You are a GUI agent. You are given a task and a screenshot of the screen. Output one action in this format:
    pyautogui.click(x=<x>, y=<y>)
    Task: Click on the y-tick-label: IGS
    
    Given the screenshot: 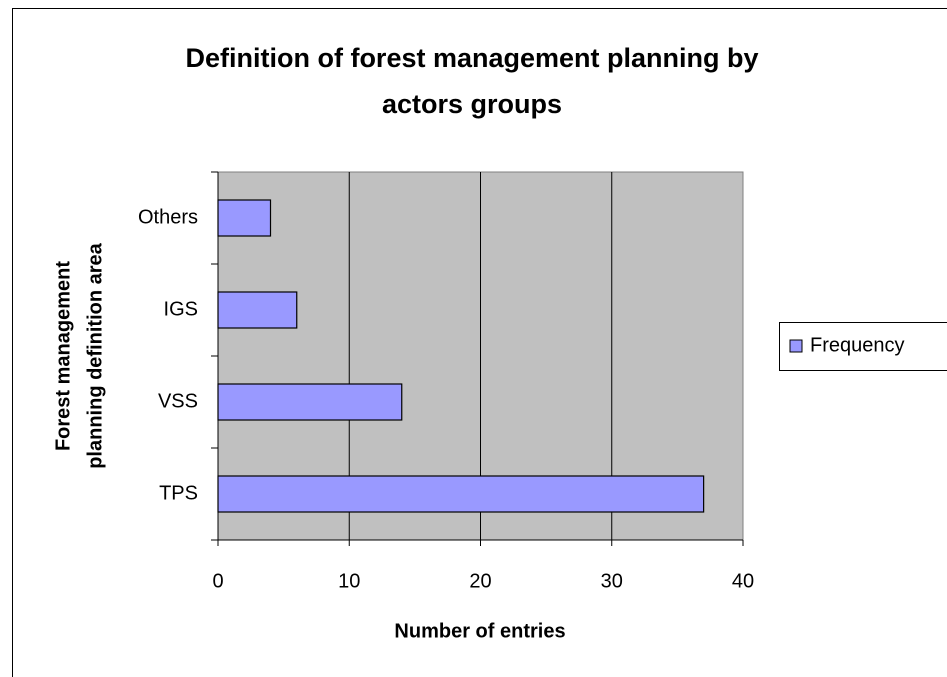 What is the action you would take?
    pyautogui.click(x=181, y=309)
    